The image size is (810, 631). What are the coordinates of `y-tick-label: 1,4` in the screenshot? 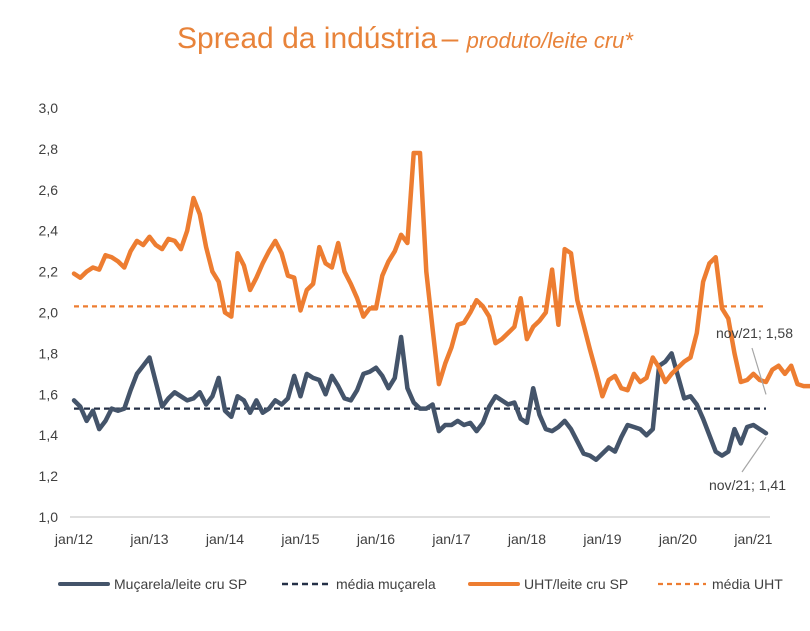 It's located at (49, 435).